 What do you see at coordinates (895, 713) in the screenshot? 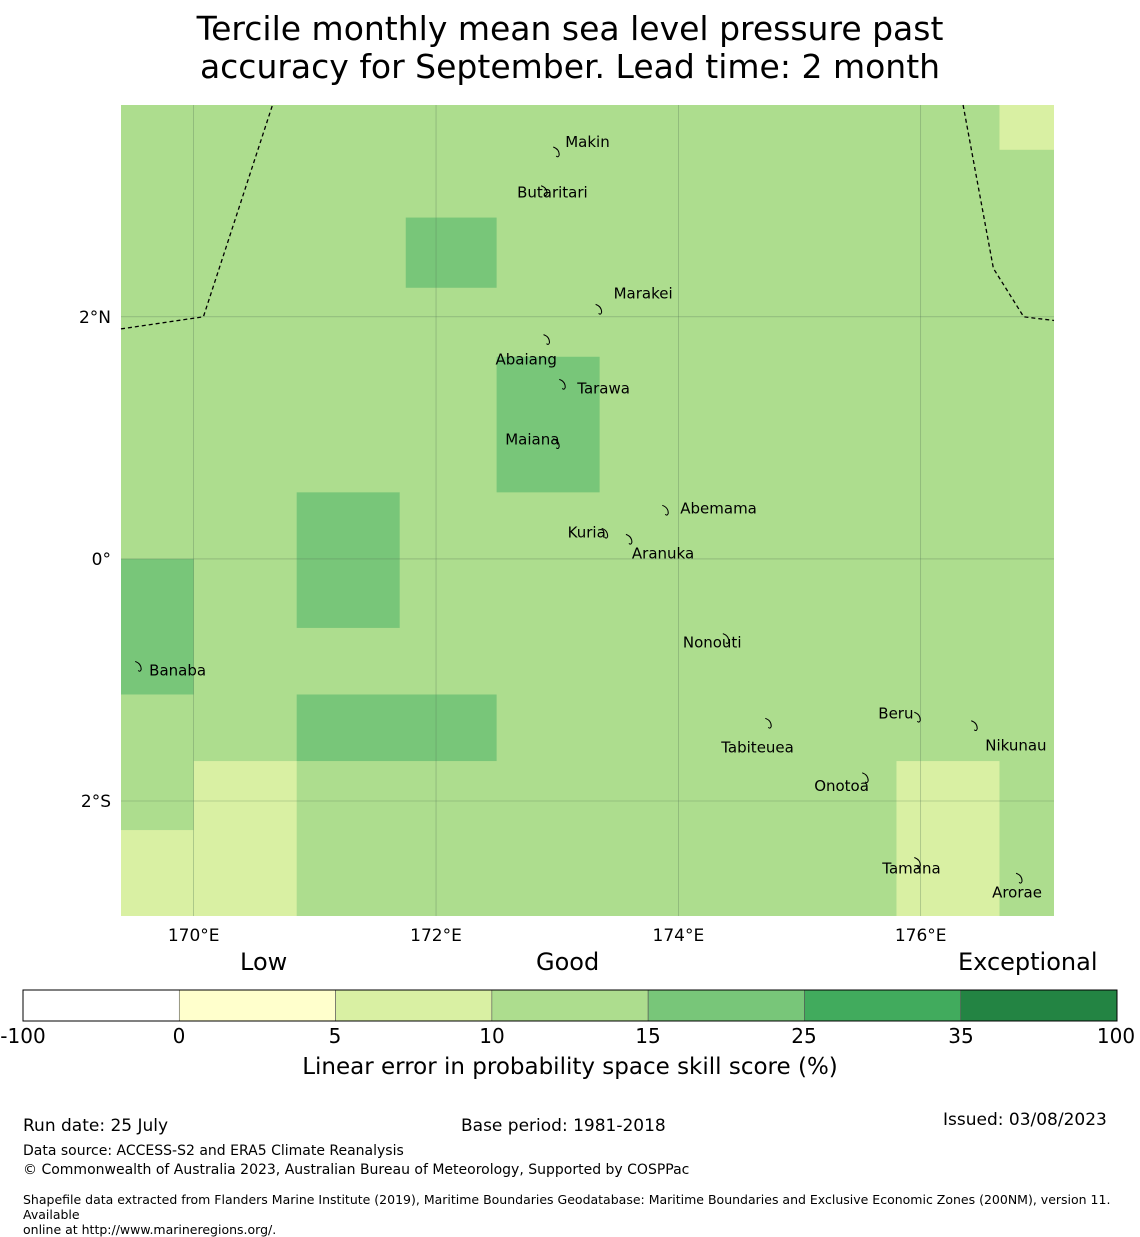
I see `island-label: Beru` at bounding box center [895, 713].